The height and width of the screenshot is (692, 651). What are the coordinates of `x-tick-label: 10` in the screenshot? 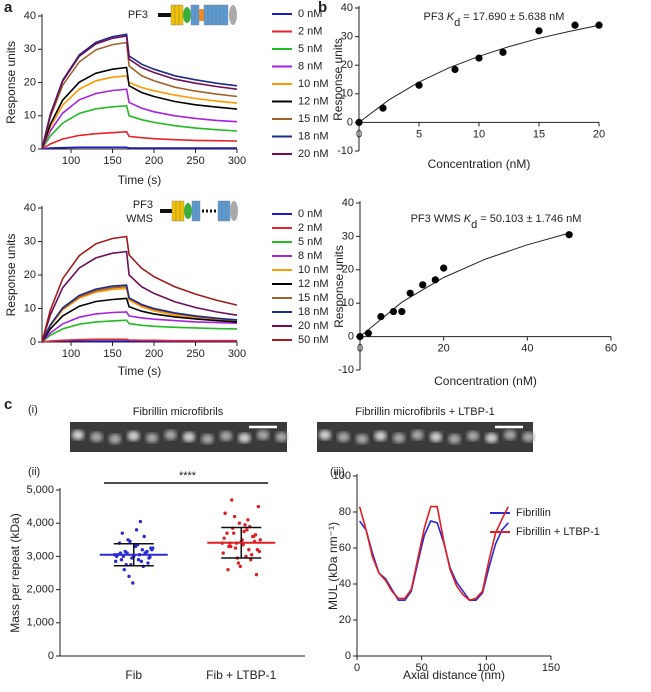 It's located at (479, 134).